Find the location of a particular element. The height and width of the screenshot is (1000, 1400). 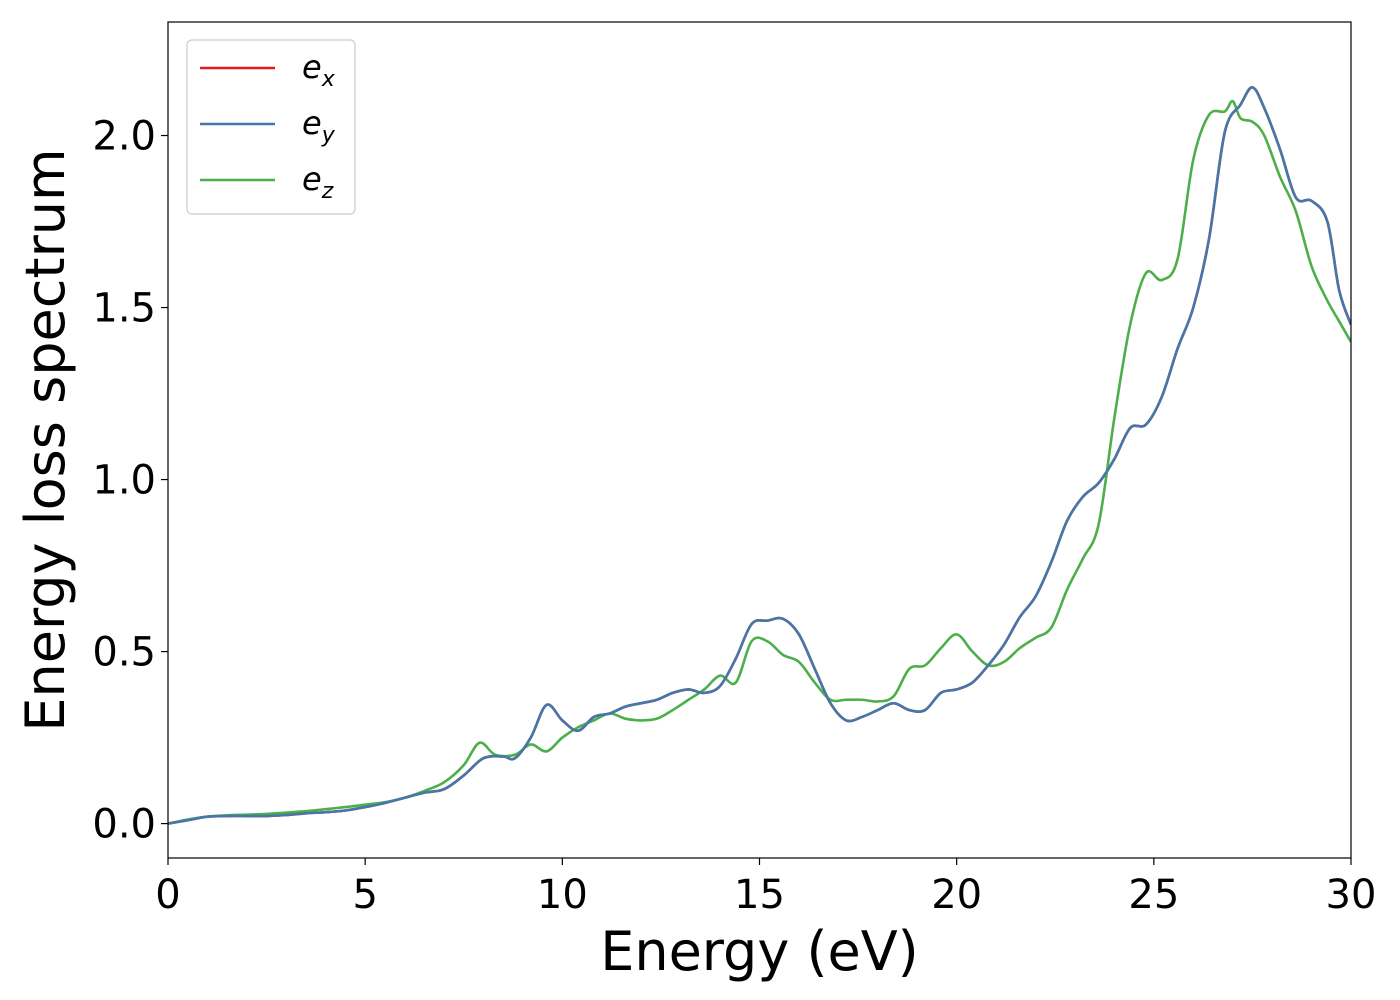

y-axis-ticks: 0.0 0.5 1.0 1.5 2.0 is located at coordinates (130, 481).